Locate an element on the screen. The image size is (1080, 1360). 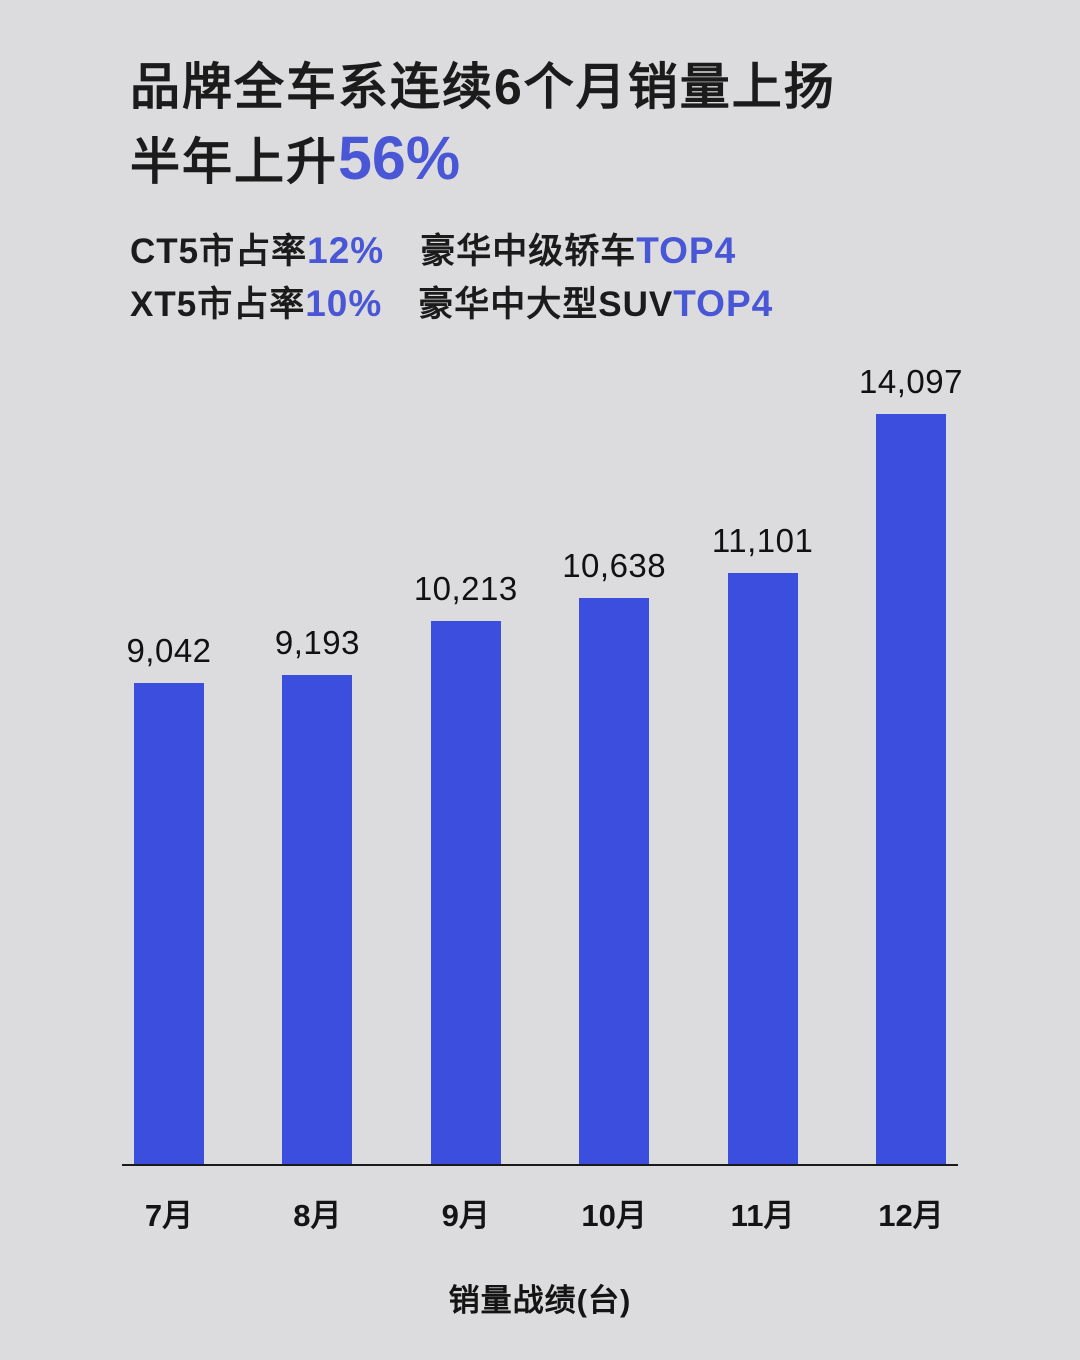
title-line1: 品牌全车系连续6个月销量上扬 is located at coordinates (483, 87).